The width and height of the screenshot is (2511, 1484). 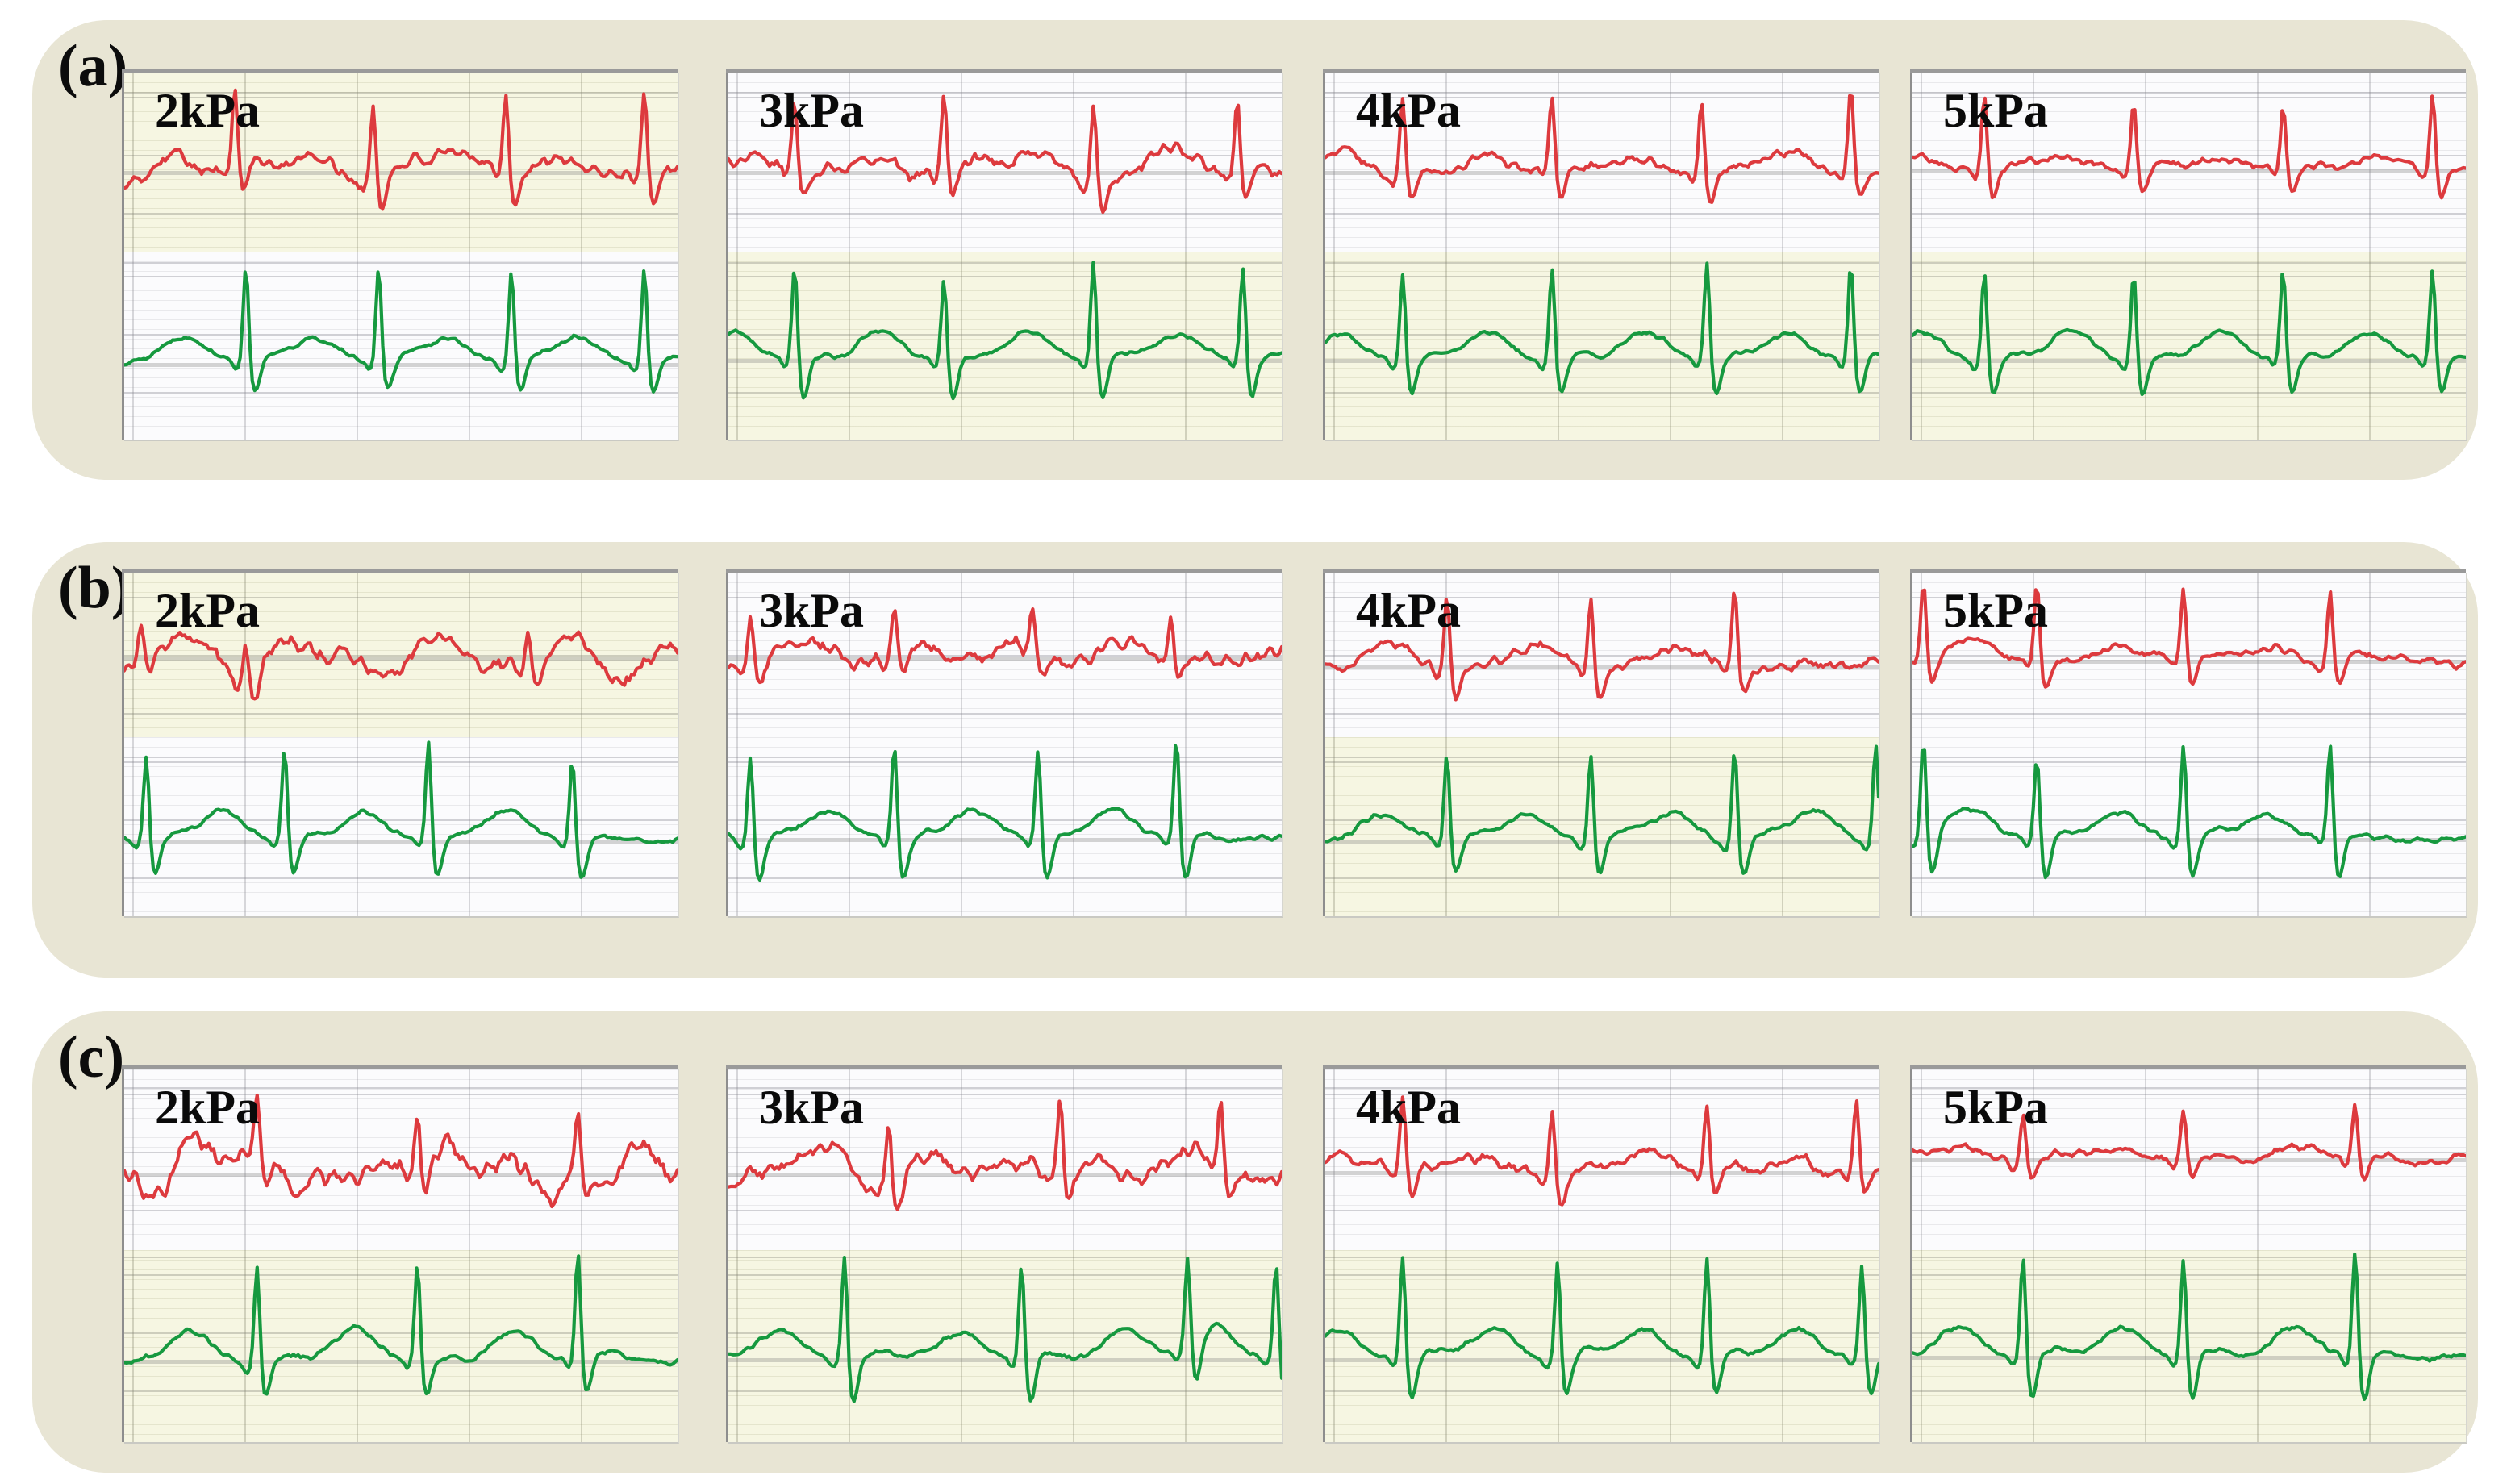 I want to click on row-label-b: (b), so click(x=94, y=588).